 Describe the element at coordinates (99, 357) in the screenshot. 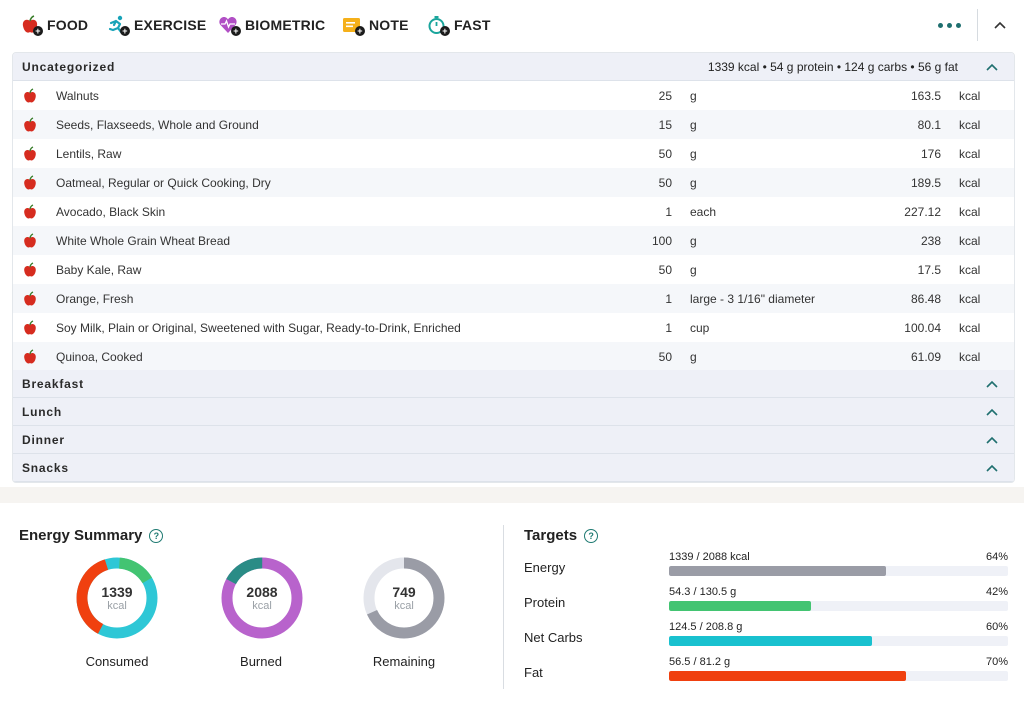

I see `food-name: Quinoa, Cooked` at that location.